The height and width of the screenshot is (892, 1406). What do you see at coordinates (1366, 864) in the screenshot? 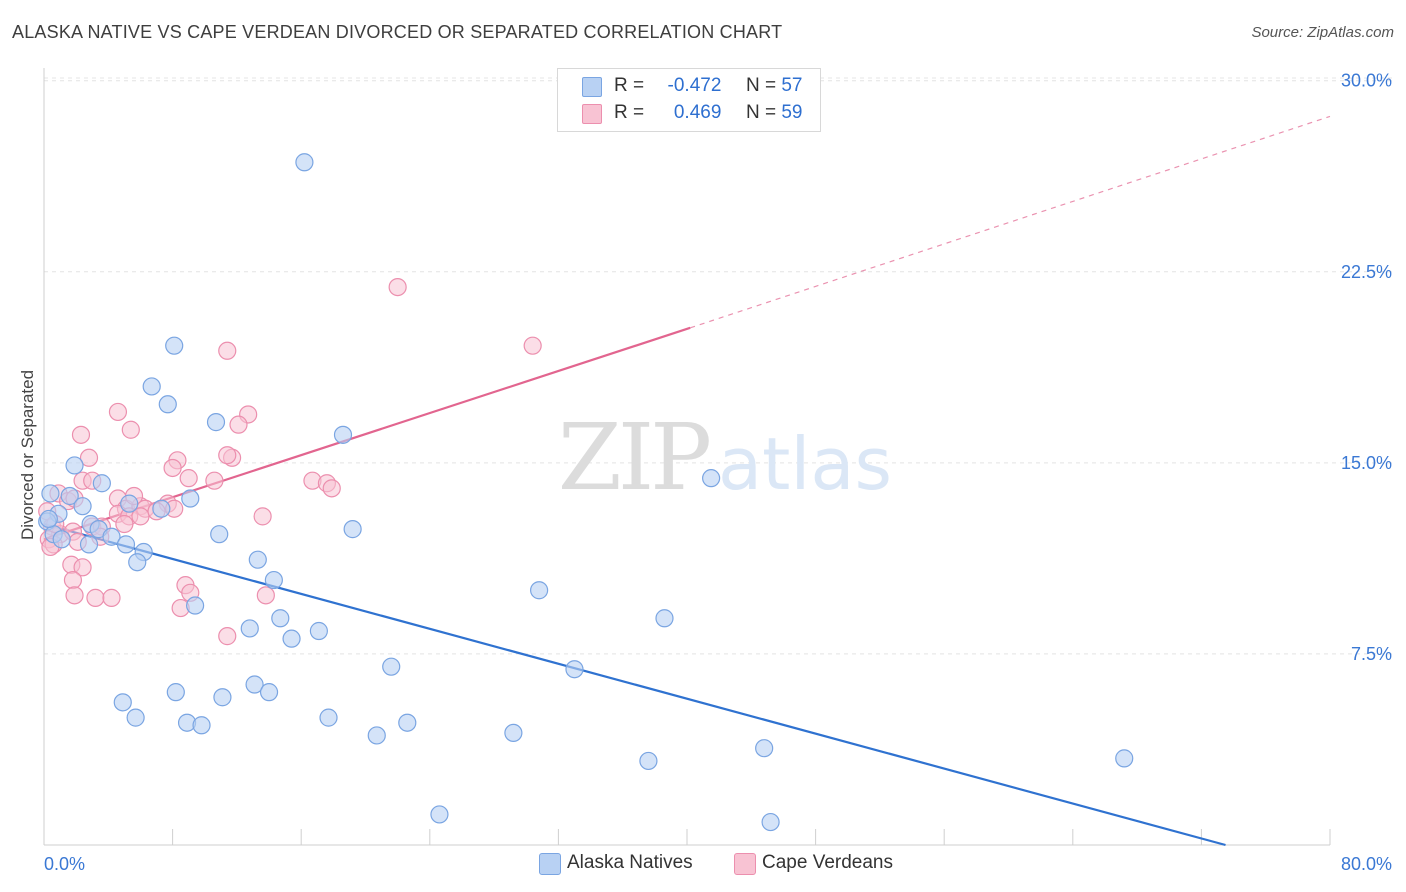
I see `x-tick-label-max: 80.0%` at bounding box center [1366, 864].